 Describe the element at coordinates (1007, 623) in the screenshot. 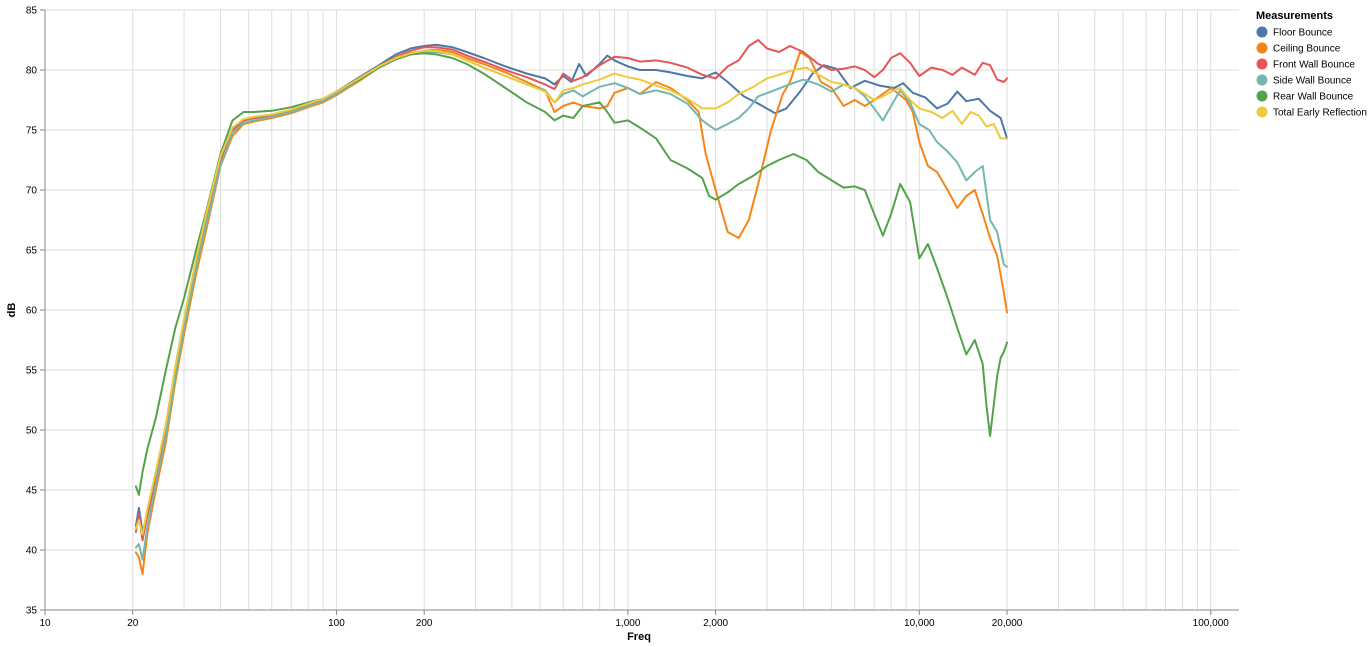

I see `x-tick-label: 20,000` at that location.